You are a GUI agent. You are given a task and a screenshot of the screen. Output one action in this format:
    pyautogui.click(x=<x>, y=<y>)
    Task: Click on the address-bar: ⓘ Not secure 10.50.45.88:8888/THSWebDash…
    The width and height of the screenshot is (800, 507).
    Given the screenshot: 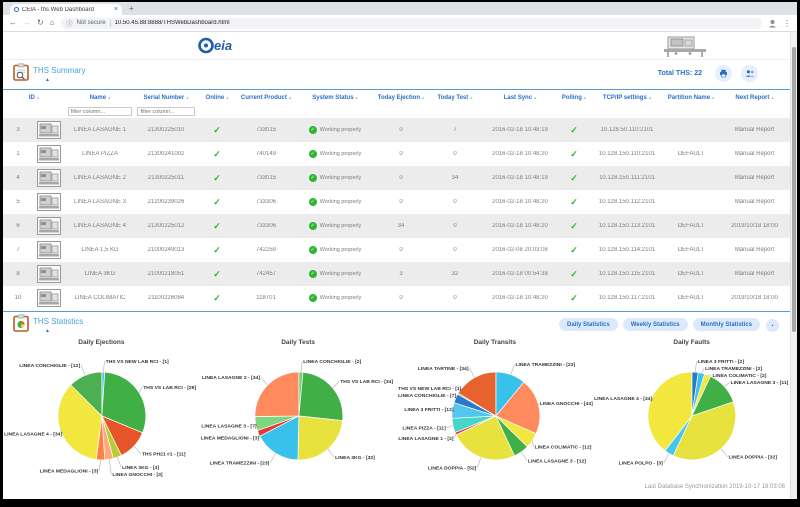 What is the action you would take?
    pyautogui.click(x=411, y=23)
    